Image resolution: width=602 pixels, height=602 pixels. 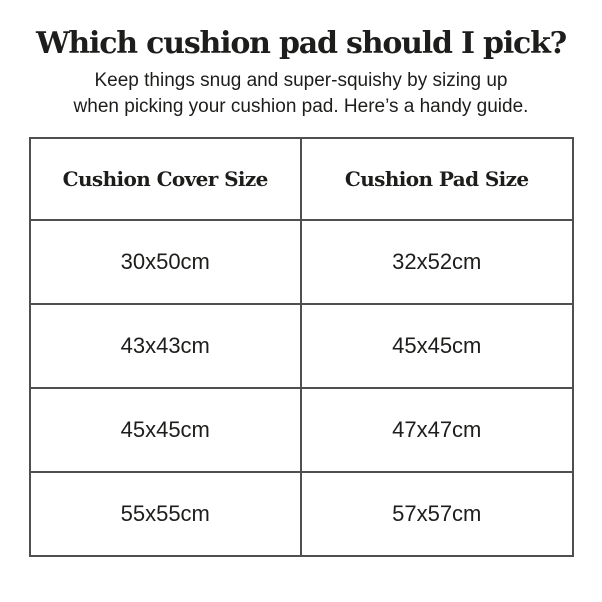 What do you see at coordinates (437, 179) in the screenshot?
I see `column-header-cushion-pad-size: Cushion Pad Size` at bounding box center [437, 179].